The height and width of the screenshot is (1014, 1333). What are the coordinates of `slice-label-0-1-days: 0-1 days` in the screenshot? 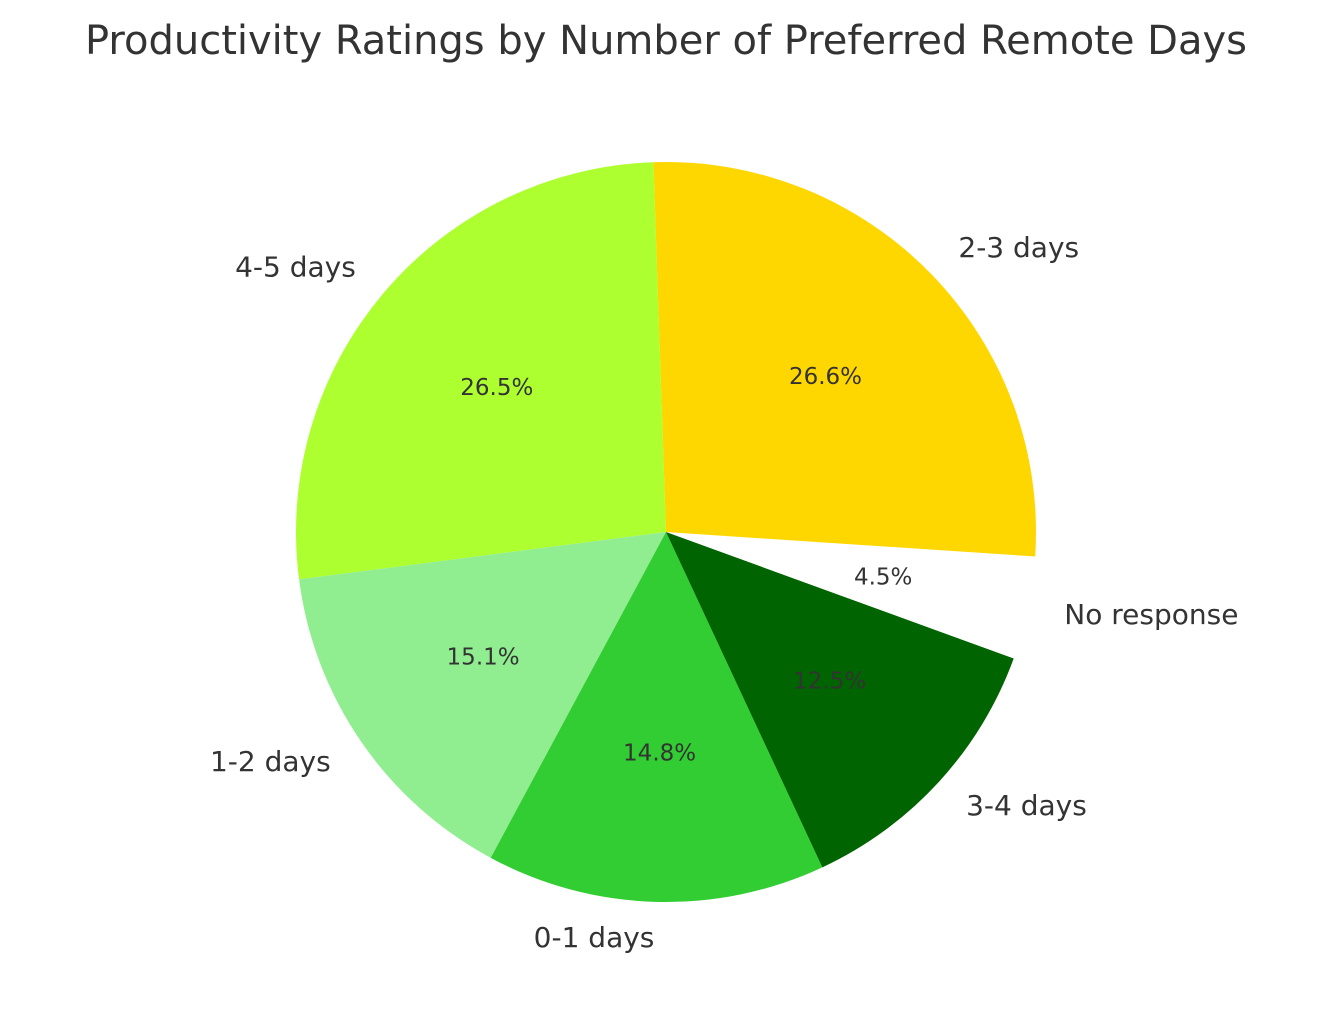 It's located at (594, 937).